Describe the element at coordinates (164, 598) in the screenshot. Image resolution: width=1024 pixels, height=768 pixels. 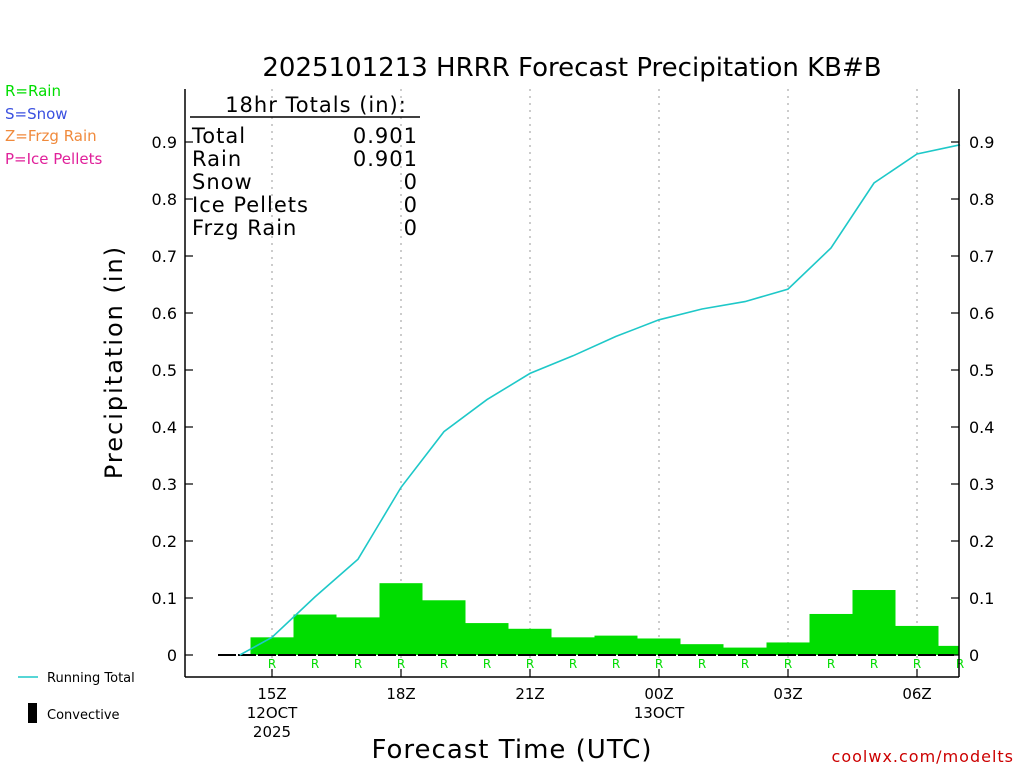
I see `left-y-tick-label: 0.1` at that location.